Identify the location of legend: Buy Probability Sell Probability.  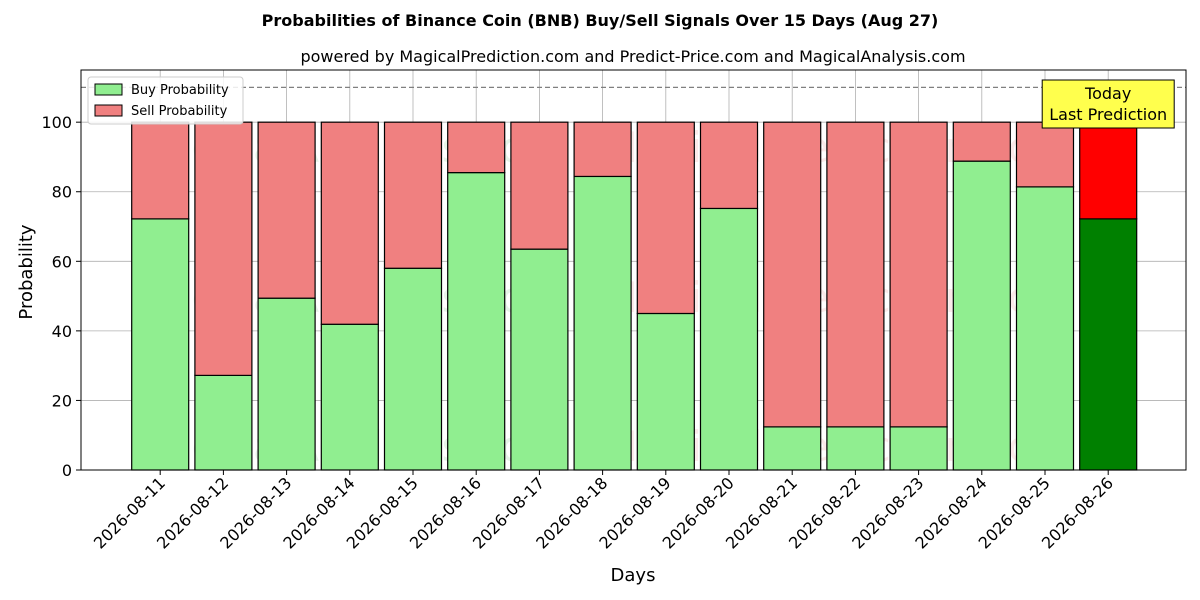
(165, 100).